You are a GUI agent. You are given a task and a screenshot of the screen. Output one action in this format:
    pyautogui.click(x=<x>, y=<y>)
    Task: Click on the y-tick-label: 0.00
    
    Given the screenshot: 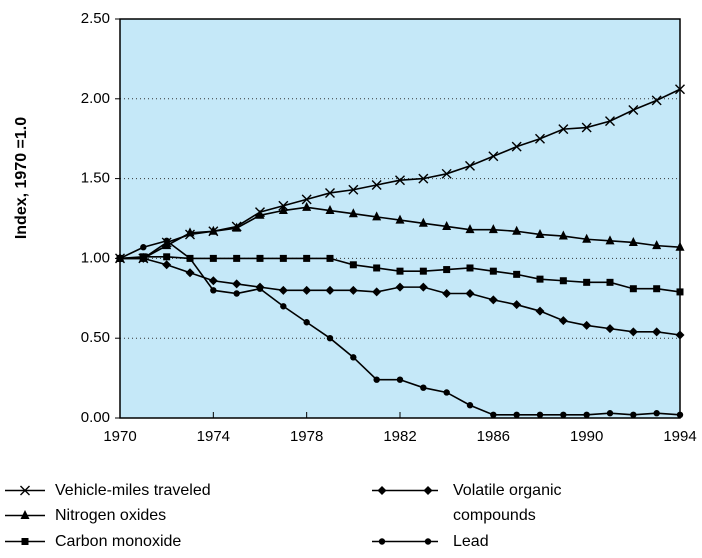 What is the action you would take?
    pyautogui.click(x=95, y=417)
    